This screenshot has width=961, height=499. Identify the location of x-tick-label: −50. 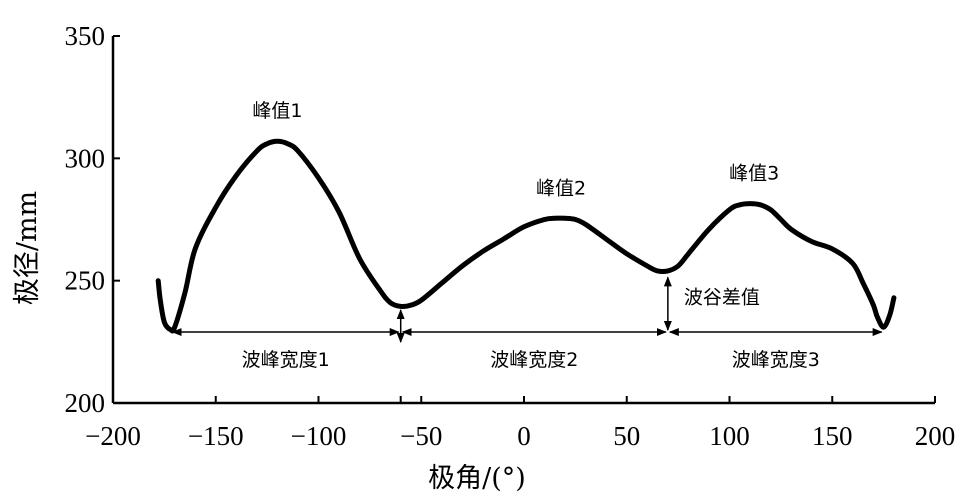
(421, 436).